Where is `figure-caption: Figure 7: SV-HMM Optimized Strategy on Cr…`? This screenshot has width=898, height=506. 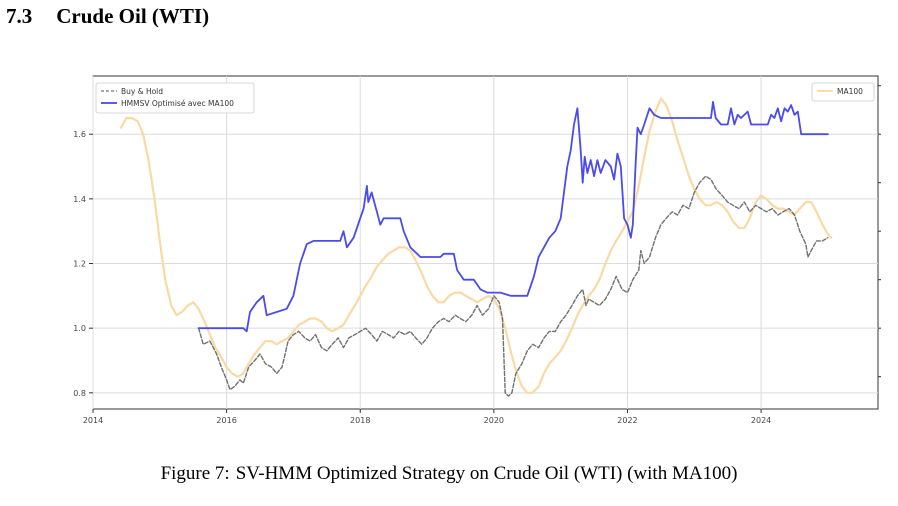 figure-caption: Figure 7: SV-HMM Optimized Strategy on Cr… is located at coordinates (449, 474).